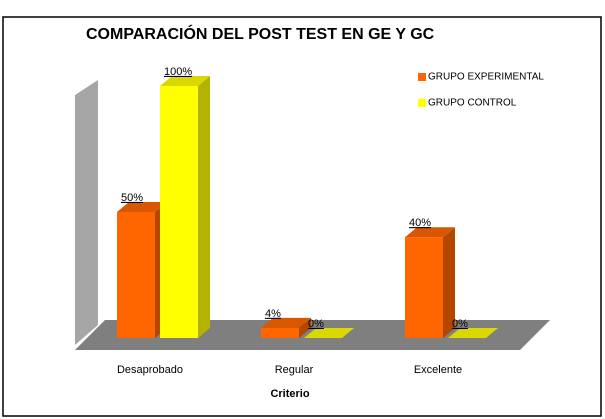 This screenshot has height=419, width=605. What do you see at coordinates (273, 314) in the screenshot?
I see `data-label: 4%` at bounding box center [273, 314].